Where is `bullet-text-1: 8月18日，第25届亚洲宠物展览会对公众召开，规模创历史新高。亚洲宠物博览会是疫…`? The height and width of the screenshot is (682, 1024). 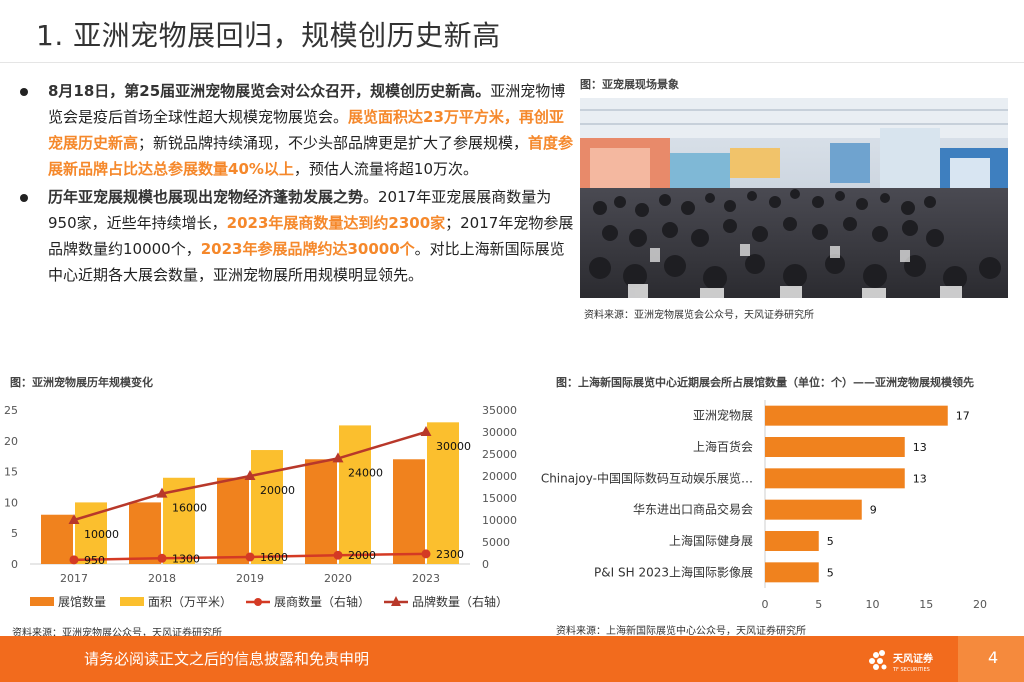 bullet-text-1: 8月18日，第25届亚洲宠物展览会对公众召开，规模创历史新高。亚洲宠物博览会是疫… is located at coordinates (310, 130).